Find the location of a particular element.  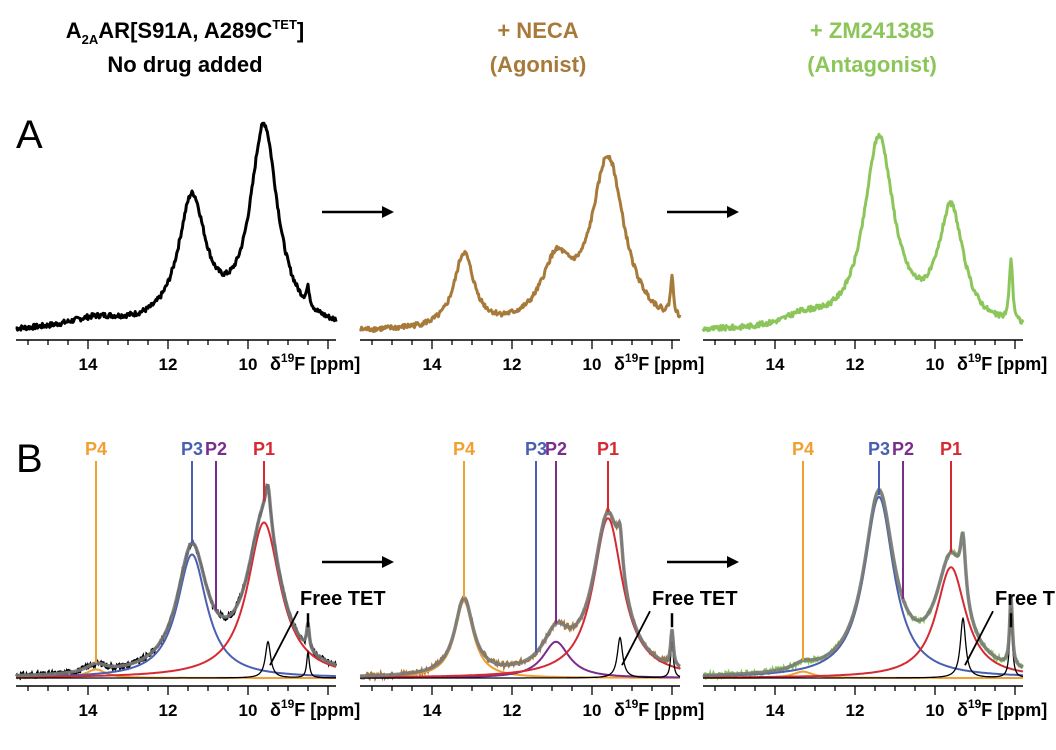

raw-zm-deconv is located at coordinates (863, 584).